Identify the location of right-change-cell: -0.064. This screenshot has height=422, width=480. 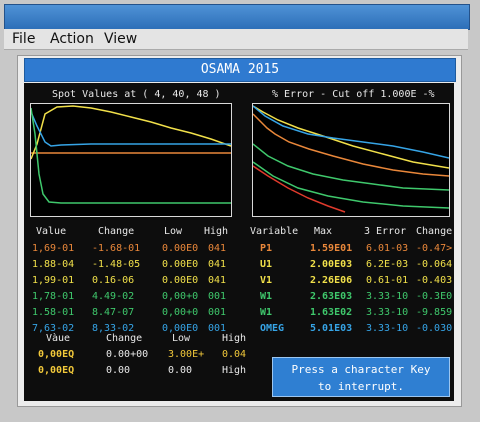
(434, 264).